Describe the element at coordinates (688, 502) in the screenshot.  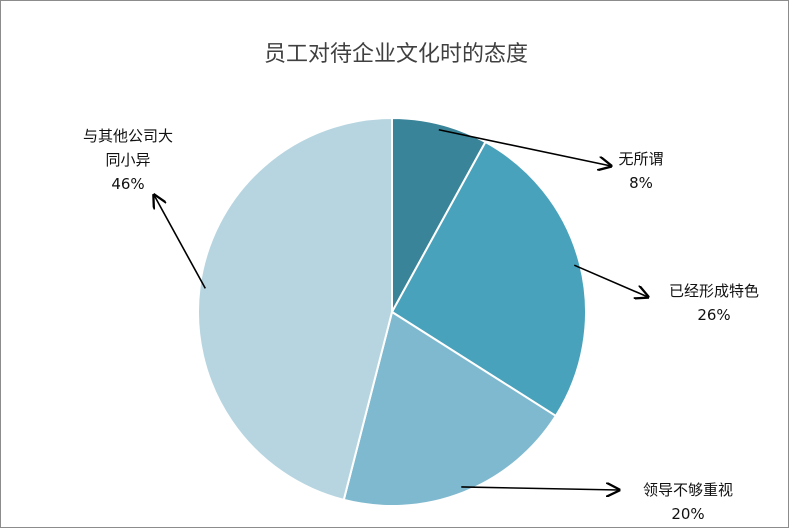
I see `slice-label-2: 领导不够重视 20%` at that location.